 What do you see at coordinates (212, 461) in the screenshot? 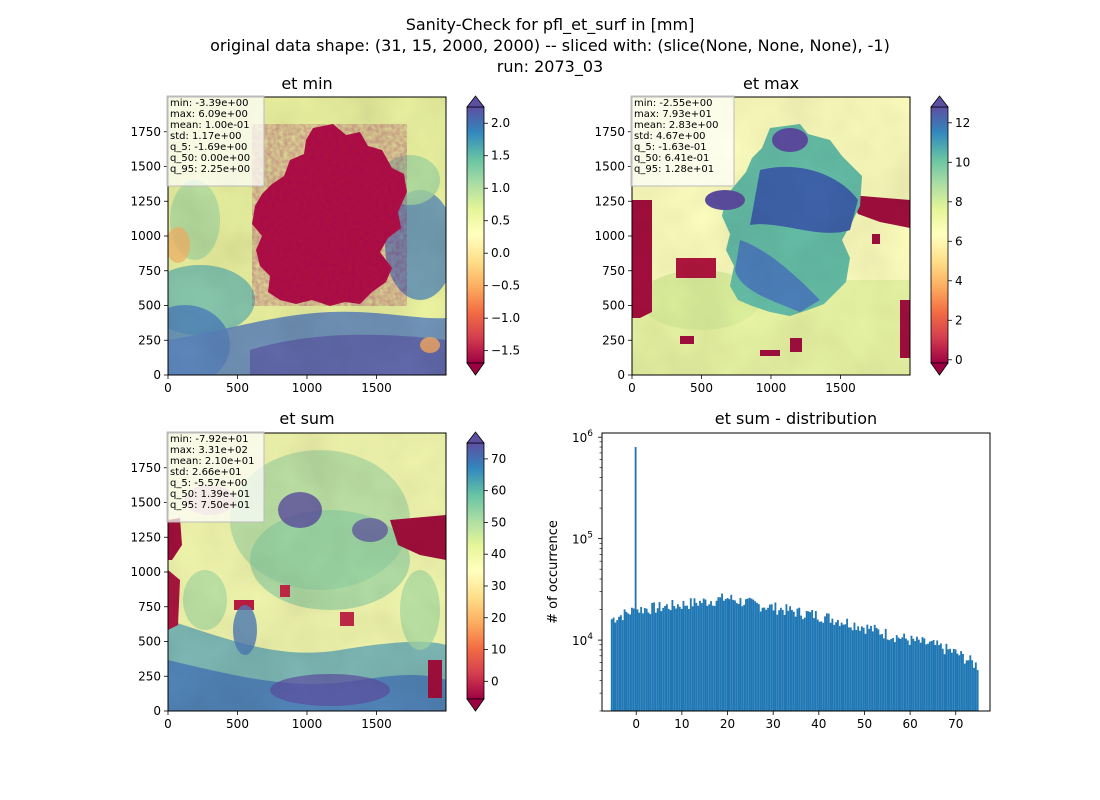
I see `stat-line: mean: 2.10e+01` at bounding box center [212, 461].